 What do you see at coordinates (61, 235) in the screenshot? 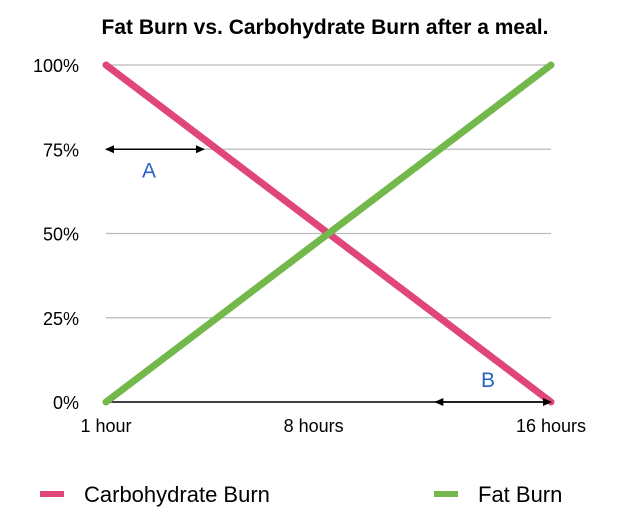
I see `y-tick-label: 50%` at bounding box center [61, 235].